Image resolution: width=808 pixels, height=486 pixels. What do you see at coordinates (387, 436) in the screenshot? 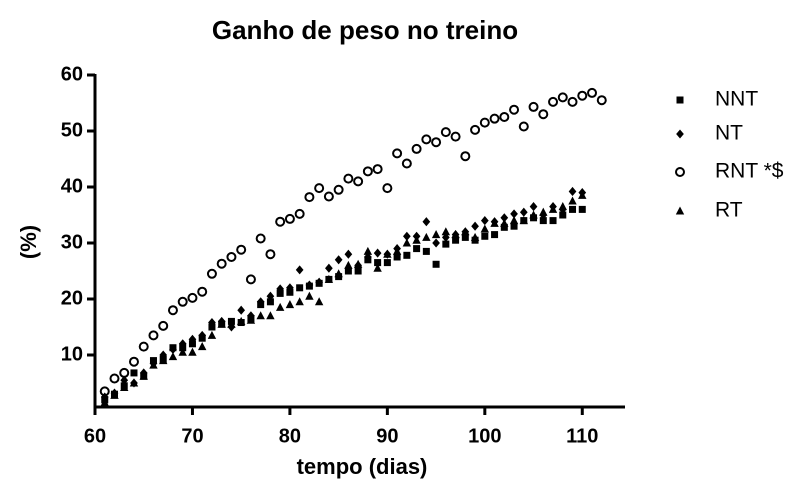
I see `x-tick-label: 90` at bounding box center [387, 436].